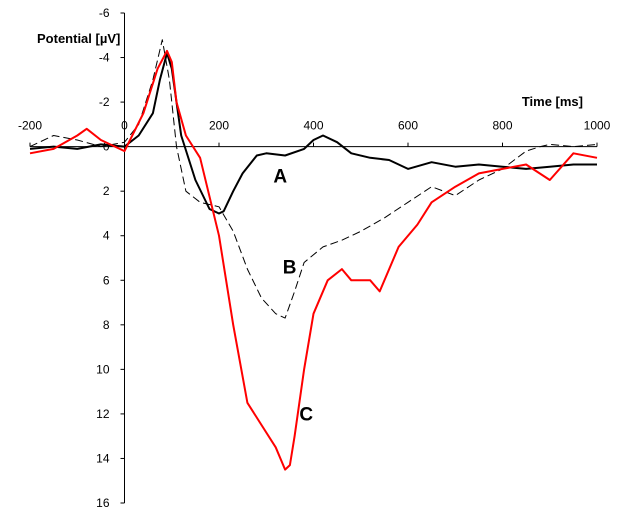 The height and width of the screenshot is (509, 618). What do you see at coordinates (103, 458) in the screenshot?
I see `y-tick-label: 14` at bounding box center [103, 458].